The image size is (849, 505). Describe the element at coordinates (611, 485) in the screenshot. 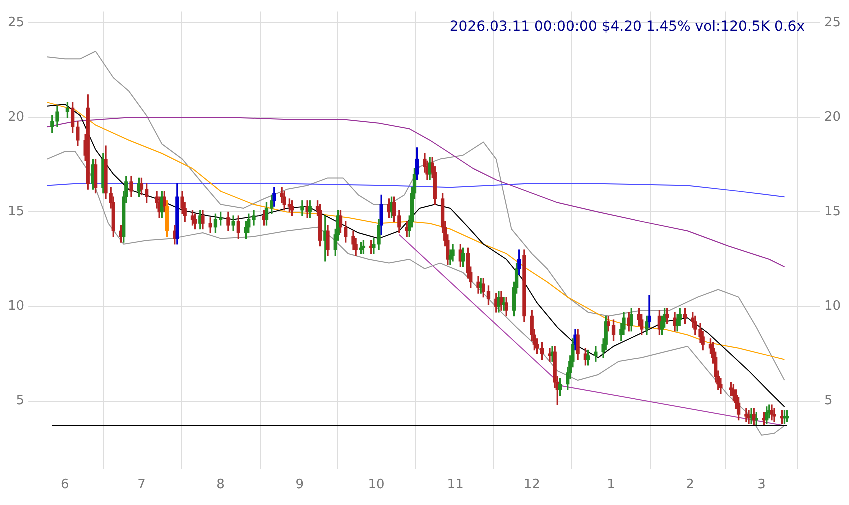

I see `x-tick-label: 1` at that location.